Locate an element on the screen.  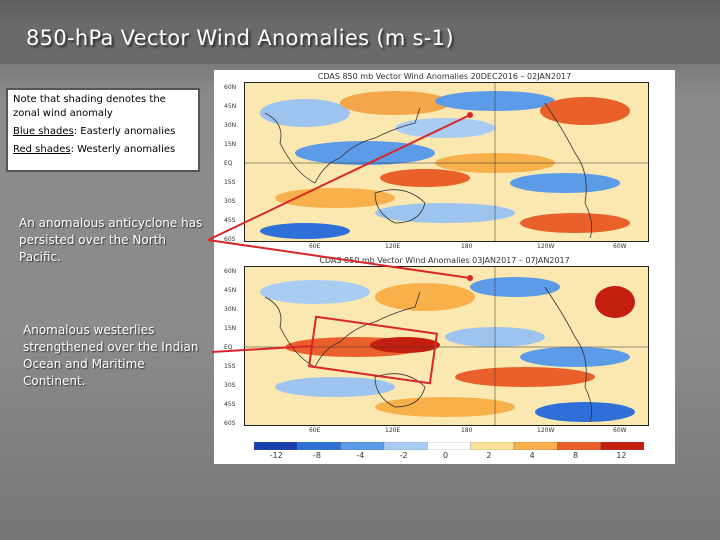
slide-title: 850-hPa Vector Wind Anomalies (m s-1) is located at coordinates (240, 38).